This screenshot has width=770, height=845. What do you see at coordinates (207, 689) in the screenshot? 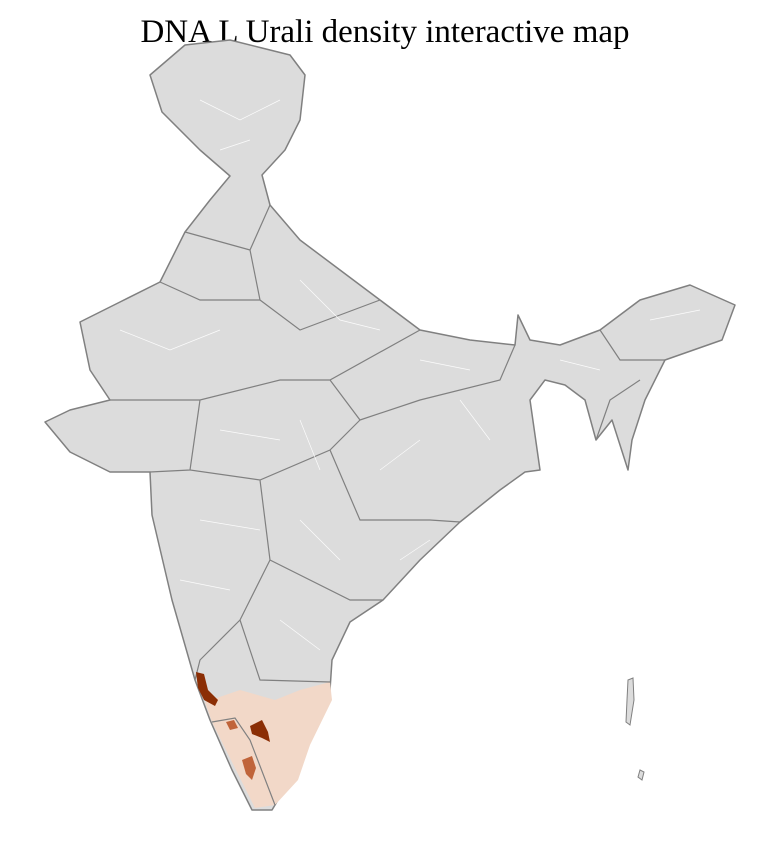
I see `district-kasaragod-kannur` at bounding box center [207, 689].